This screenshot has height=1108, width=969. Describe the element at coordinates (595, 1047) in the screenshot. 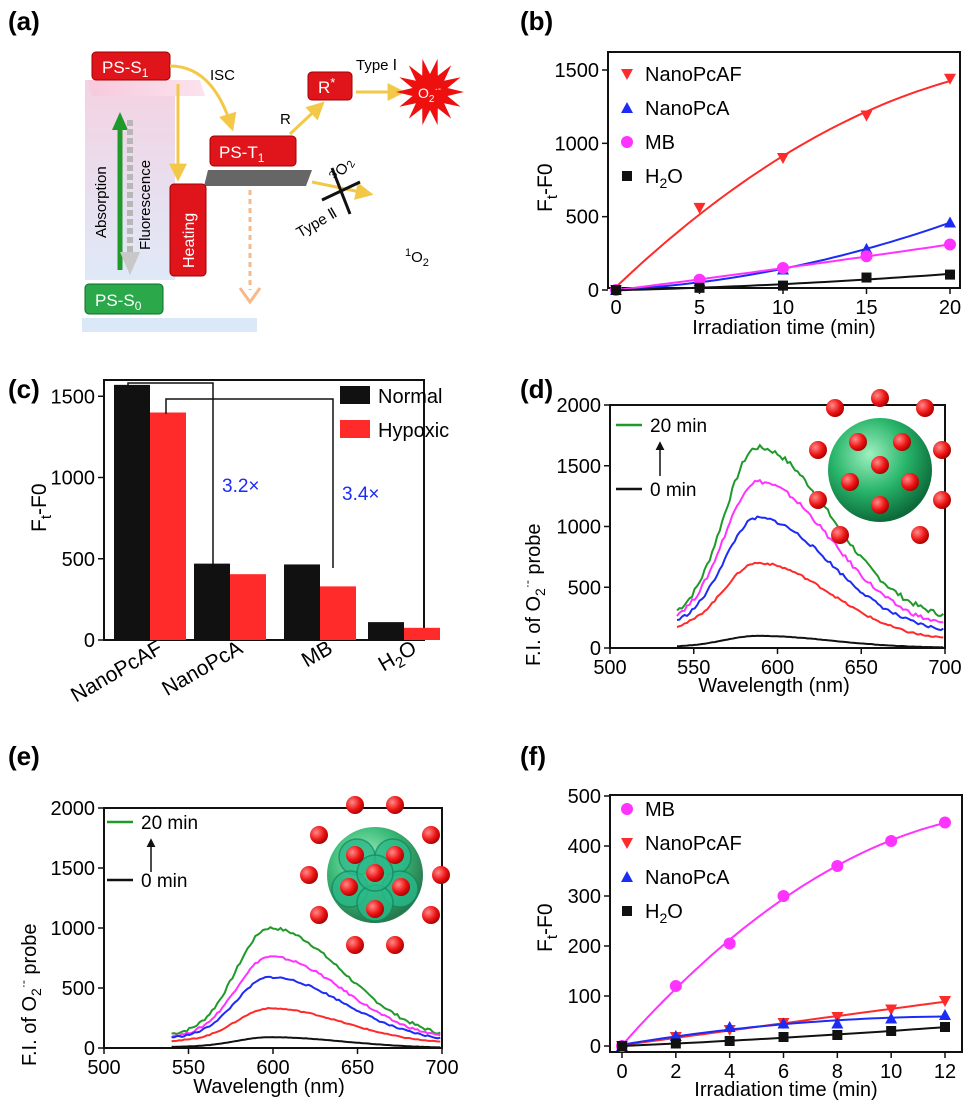

I see `f-ytick-label: 0` at that location.